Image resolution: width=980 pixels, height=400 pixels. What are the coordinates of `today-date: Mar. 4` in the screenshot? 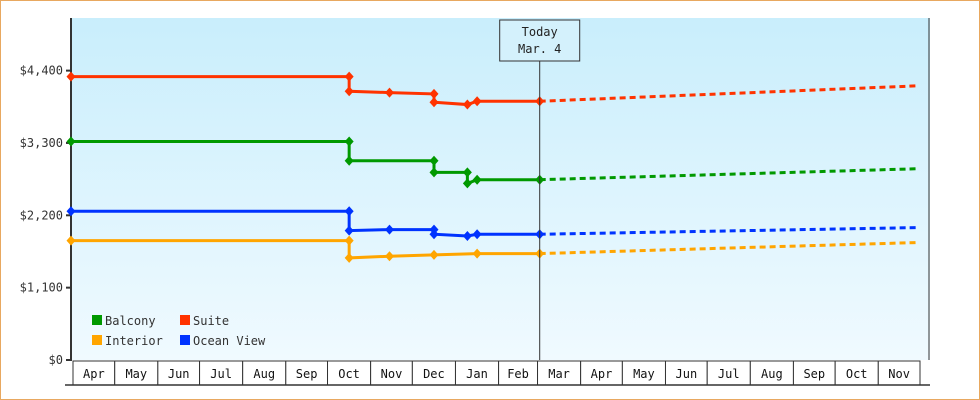 It's located at (539, 49).